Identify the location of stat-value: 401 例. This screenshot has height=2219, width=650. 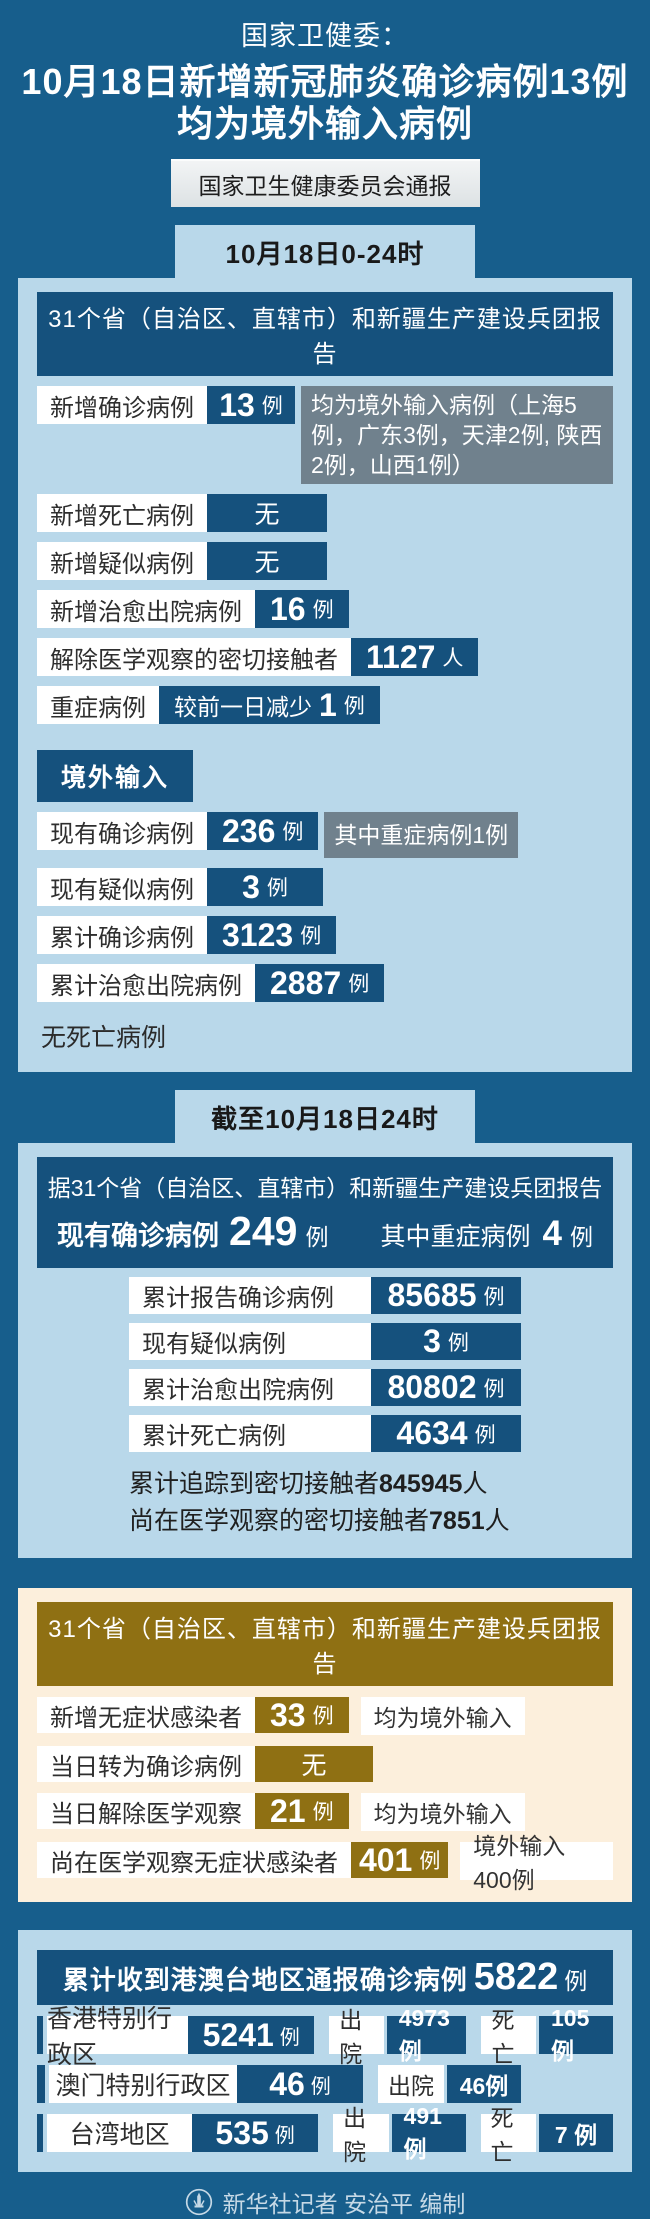
(400, 1860).